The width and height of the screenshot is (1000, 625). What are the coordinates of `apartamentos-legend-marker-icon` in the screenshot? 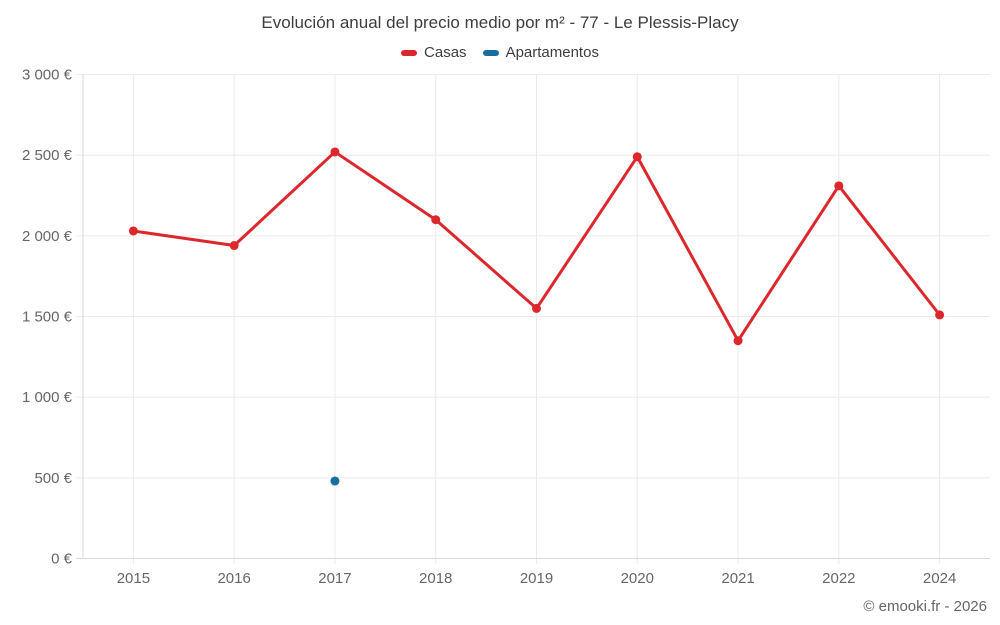 It's located at (490, 52).